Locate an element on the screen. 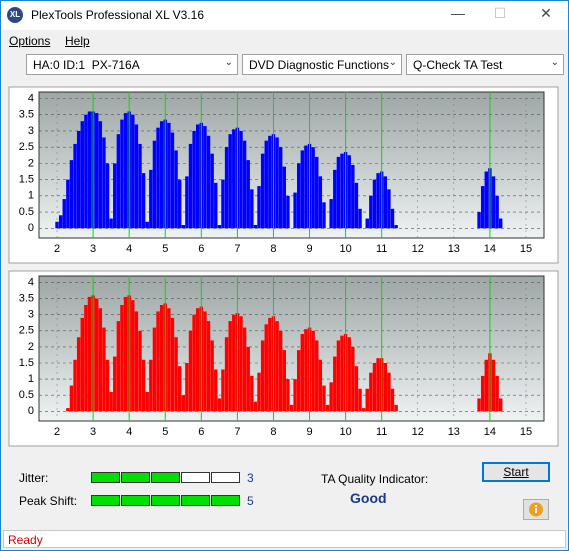  peak-shift-label: Peak Shift: is located at coordinates (48, 501).